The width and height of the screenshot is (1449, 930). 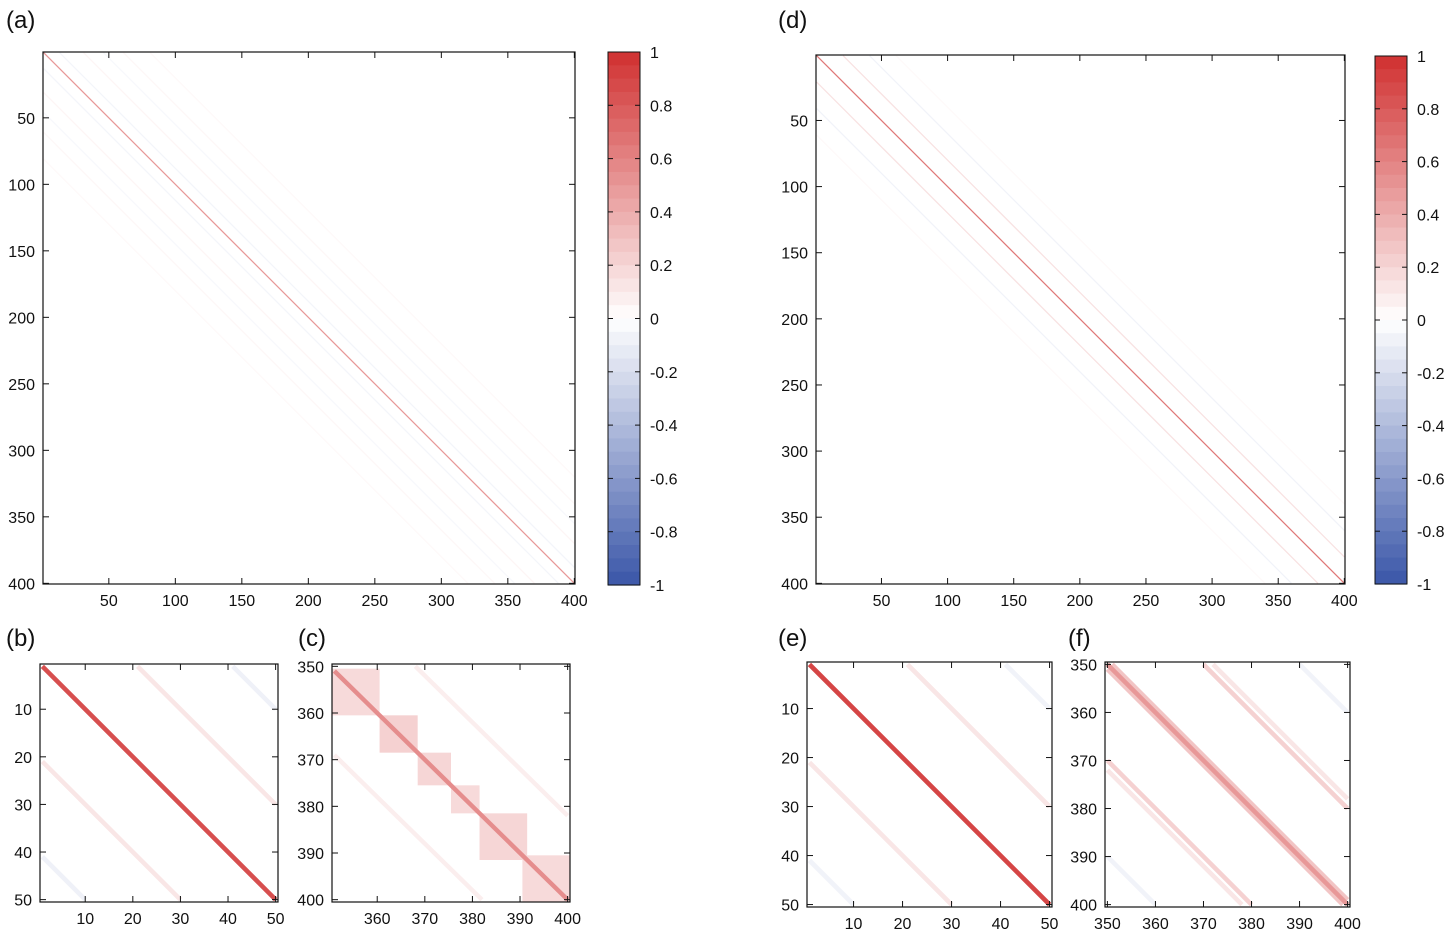 I want to click on heatmap-b-x-tick-label: 30, so click(x=181, y=919).